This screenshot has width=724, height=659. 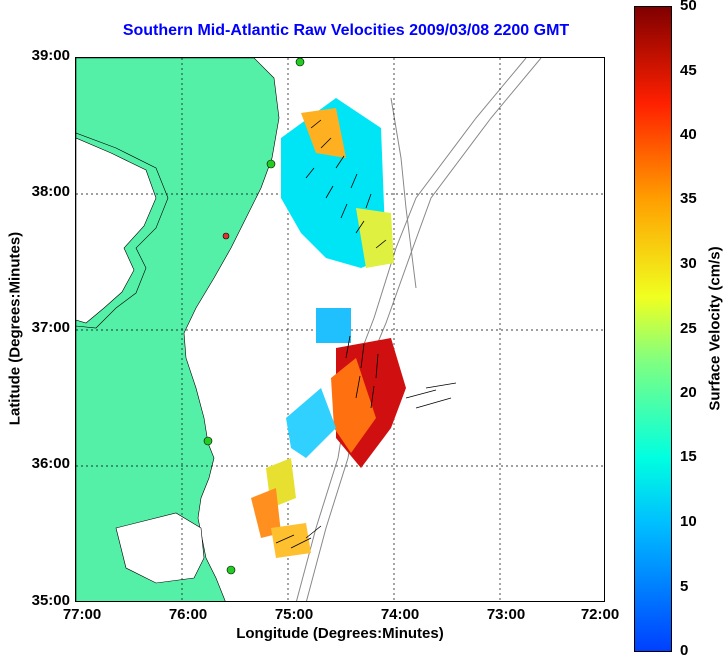 I want to click on colorbar-tick: 0, so click(x=684, y=650).